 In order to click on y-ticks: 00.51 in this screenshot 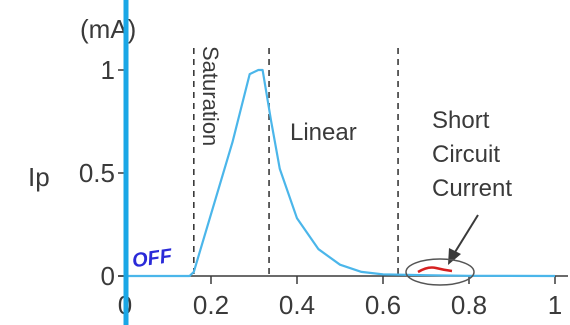, I will do `click(102, 173)`.